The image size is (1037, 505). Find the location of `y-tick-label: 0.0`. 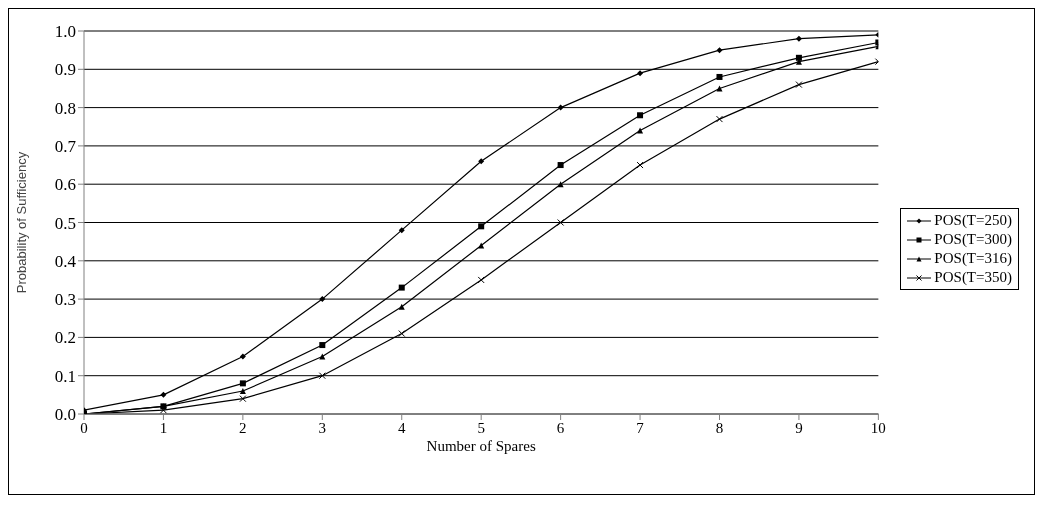

y-tick-label: 0.0 is located at coordinates (65, 415).